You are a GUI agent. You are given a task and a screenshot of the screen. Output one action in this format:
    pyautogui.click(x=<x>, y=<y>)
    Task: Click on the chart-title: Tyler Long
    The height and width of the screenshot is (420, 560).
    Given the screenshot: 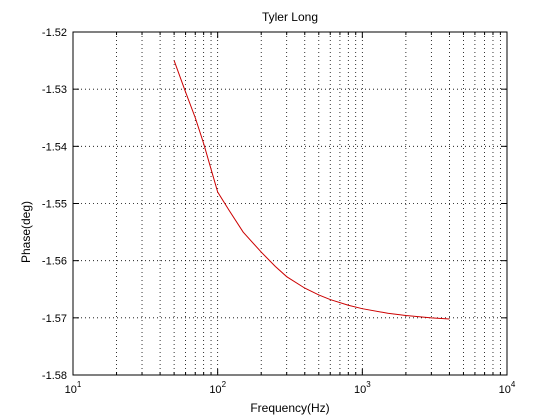 What is the action you would take?
    pyautogui.click(x=290, y=17)
    